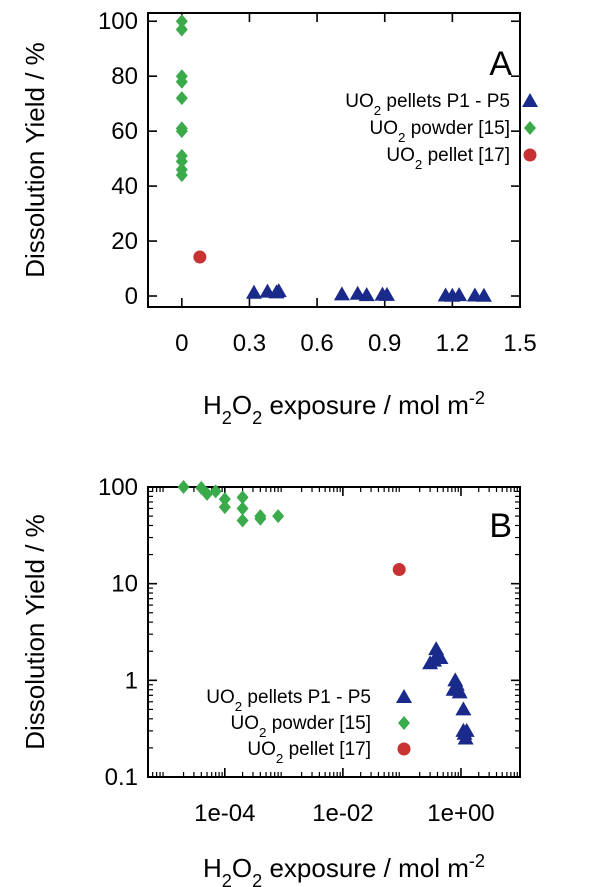  What do you see at coordinates (131, 680) in the screenshot?
I see `y-tick-label: 1` at bounding box center [131, 680].